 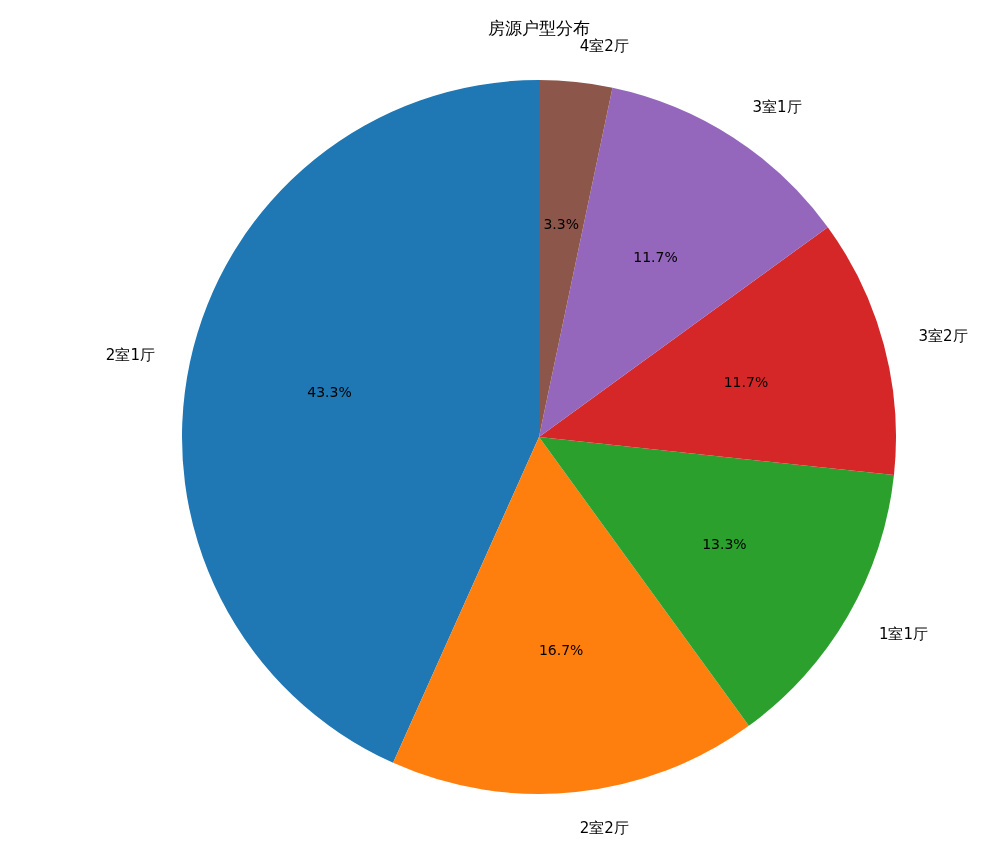 What do you see at coordinates (604, 46) in the screenshot?
I see `slice-label: 4室2厅` at bounding box center [604, 46].